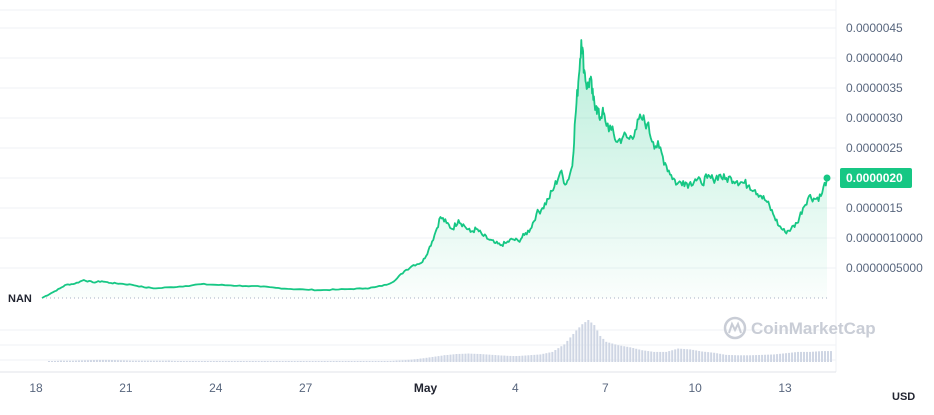  I want to click on x-tick-label: 10, so click(695, 388).